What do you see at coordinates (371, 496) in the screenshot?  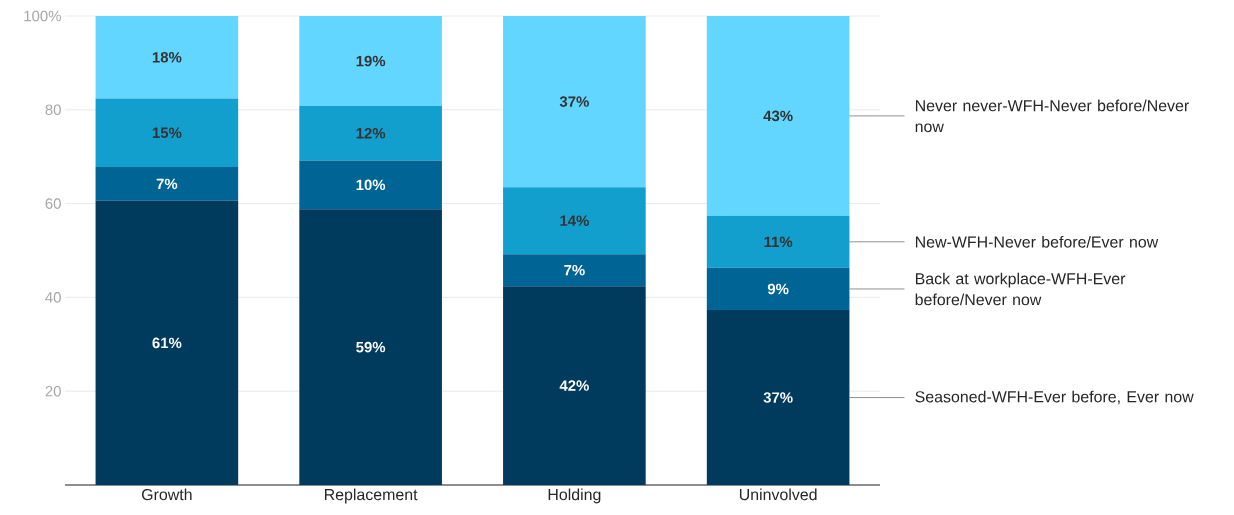 I see `x-tick-label: Replacement` at bounding box center [371, 496].